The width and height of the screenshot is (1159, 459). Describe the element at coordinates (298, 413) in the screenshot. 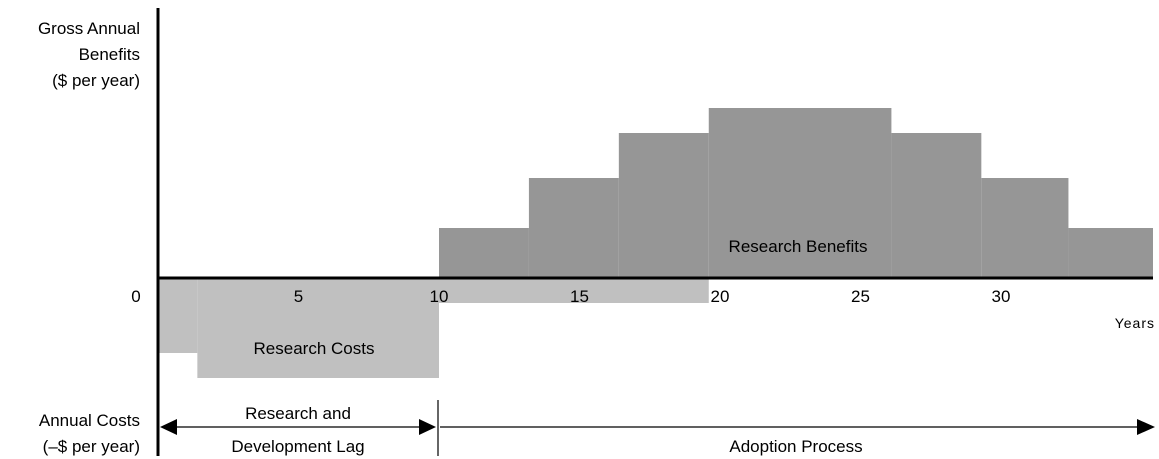

I see `rd-lag-label-line-1: Research and` at that location.